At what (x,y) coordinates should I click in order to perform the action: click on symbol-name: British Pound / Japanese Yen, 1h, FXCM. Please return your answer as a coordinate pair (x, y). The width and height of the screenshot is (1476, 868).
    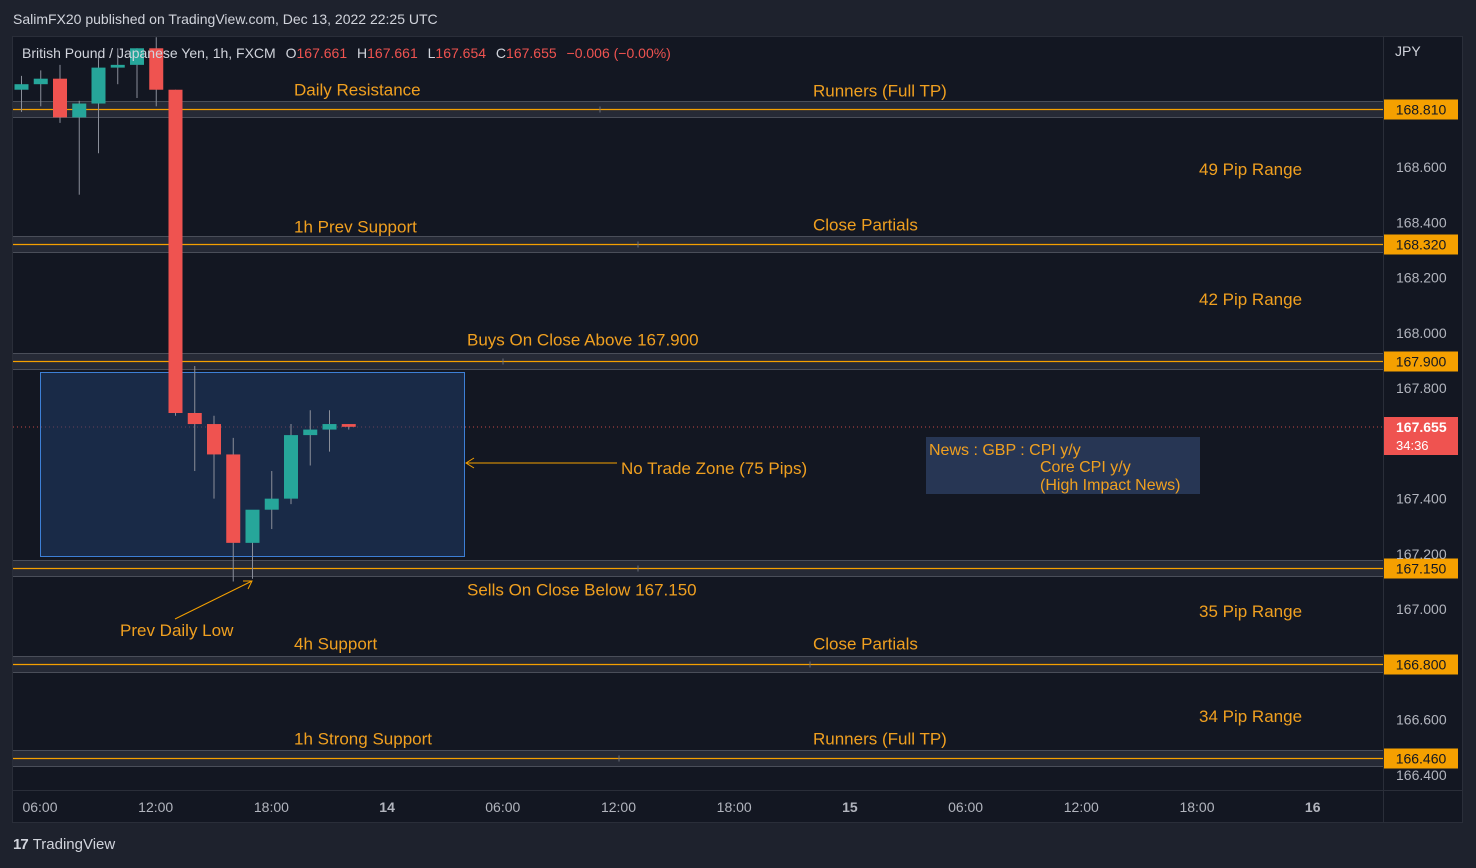
    Looking at the image, I should click on (149, 53).